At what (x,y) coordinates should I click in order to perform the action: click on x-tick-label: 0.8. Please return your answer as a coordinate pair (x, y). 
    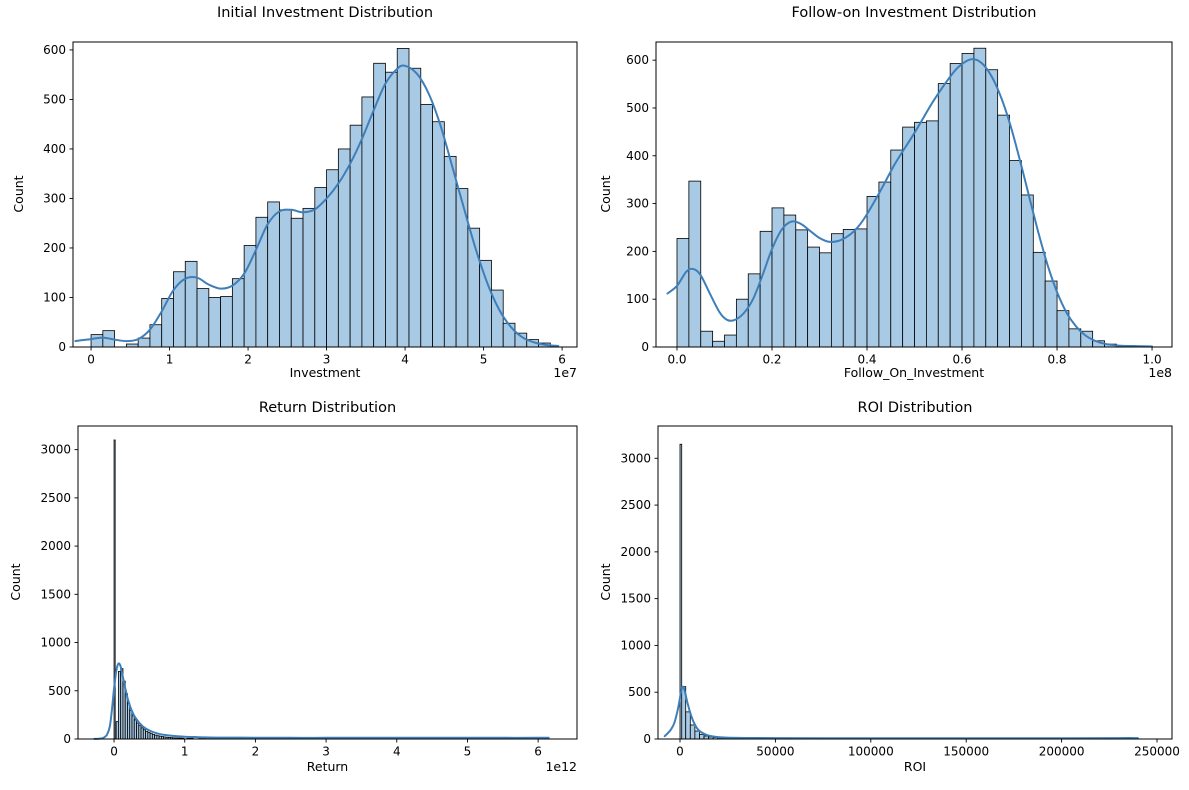
    Looking at the image, I should click on (1056, 360).